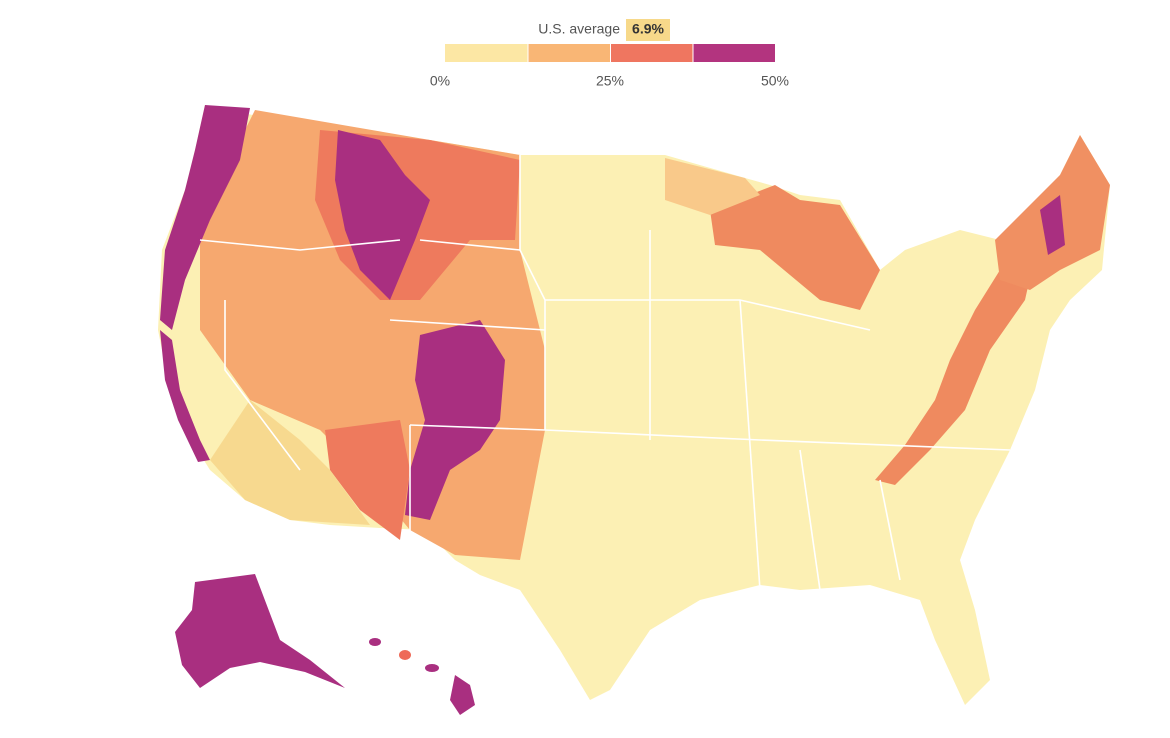 The width and height of the screenshot is (1170, 738). Describe the element at coordinates (382, 215) in the screenshot. I see `idaho-montana-high` at that location.